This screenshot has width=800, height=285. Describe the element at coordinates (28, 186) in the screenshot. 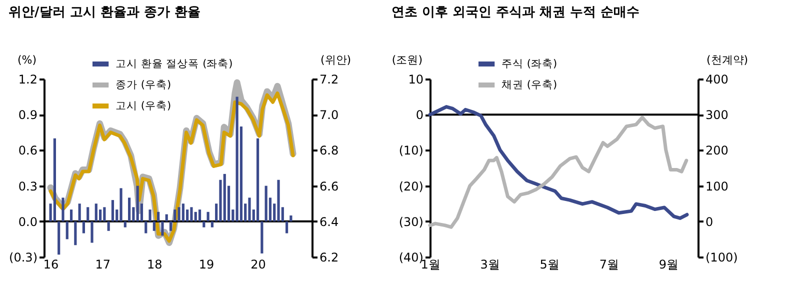

I see `y-tick-label: 0.3` at that location.